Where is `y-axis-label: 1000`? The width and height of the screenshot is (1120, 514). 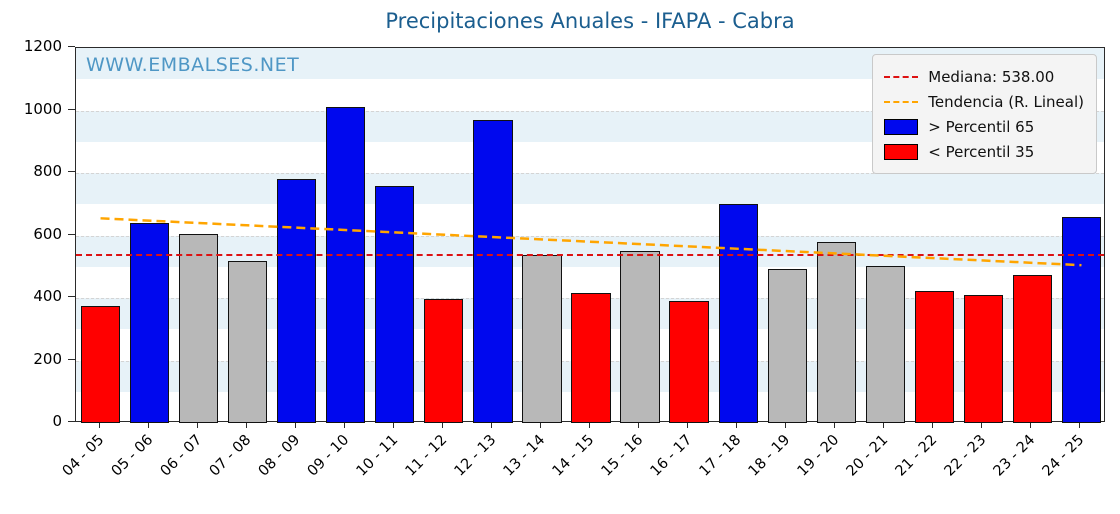
y-axis-label: 1000 is located at coordinates (42, 108).